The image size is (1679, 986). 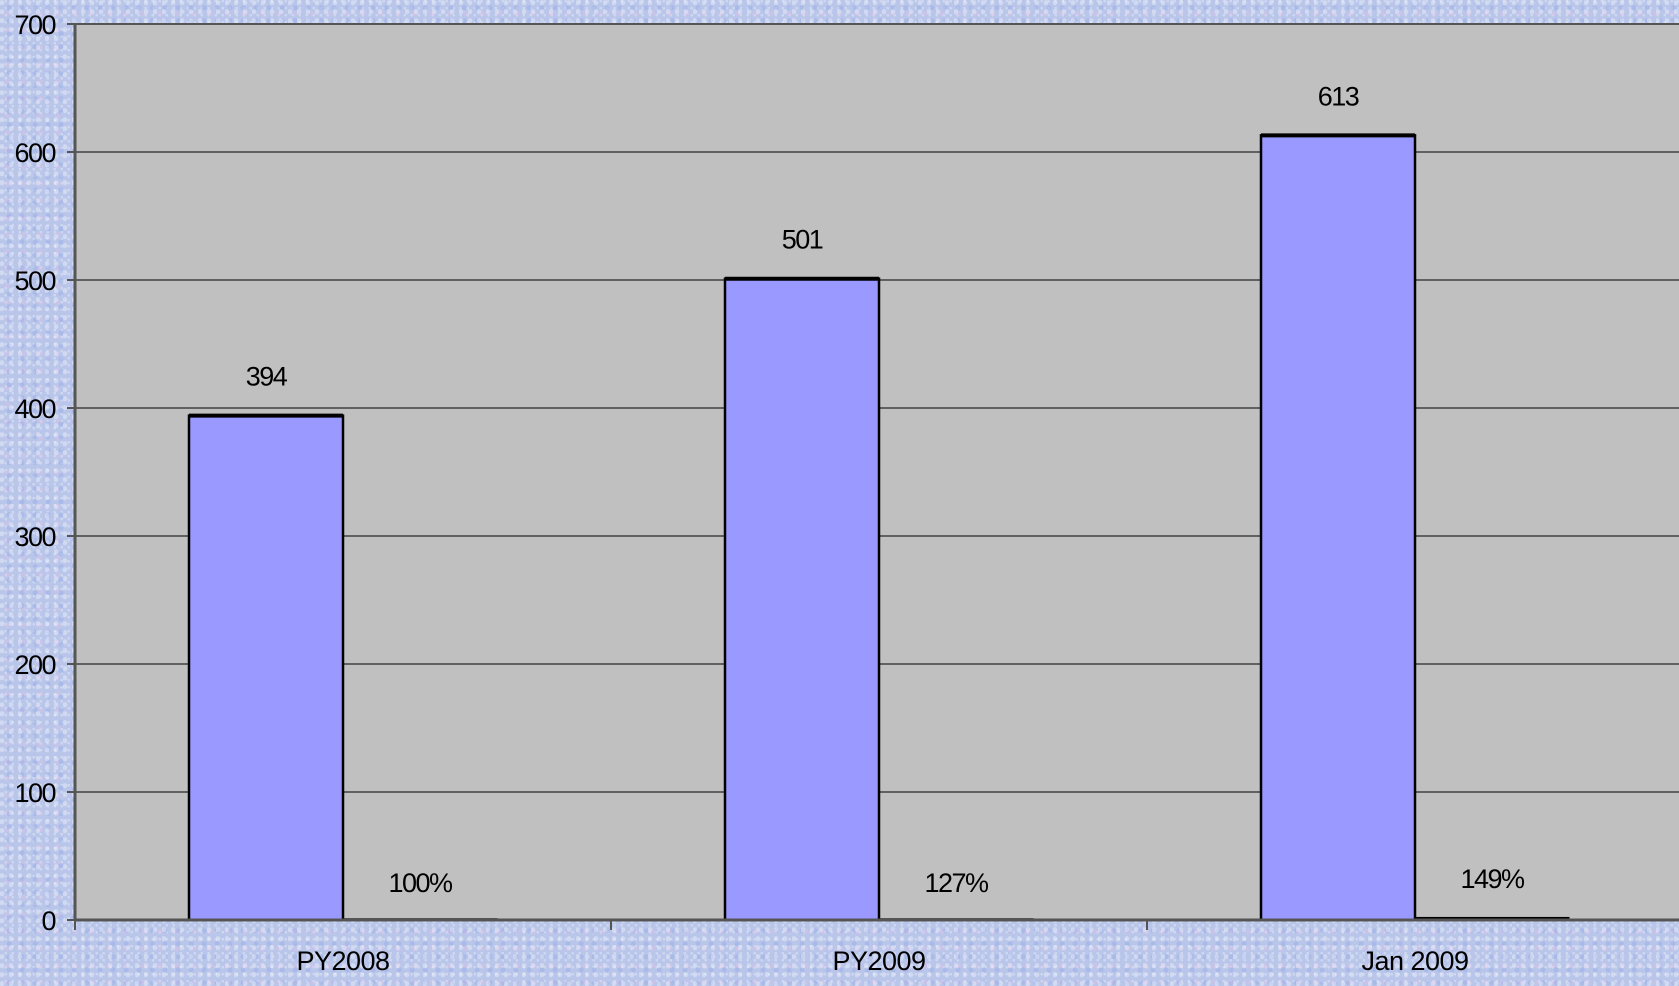 What do you see at coordinates (34, 665) in the screenshot?
I see `y-tick-label: 200` at bounding box center [34, 665].